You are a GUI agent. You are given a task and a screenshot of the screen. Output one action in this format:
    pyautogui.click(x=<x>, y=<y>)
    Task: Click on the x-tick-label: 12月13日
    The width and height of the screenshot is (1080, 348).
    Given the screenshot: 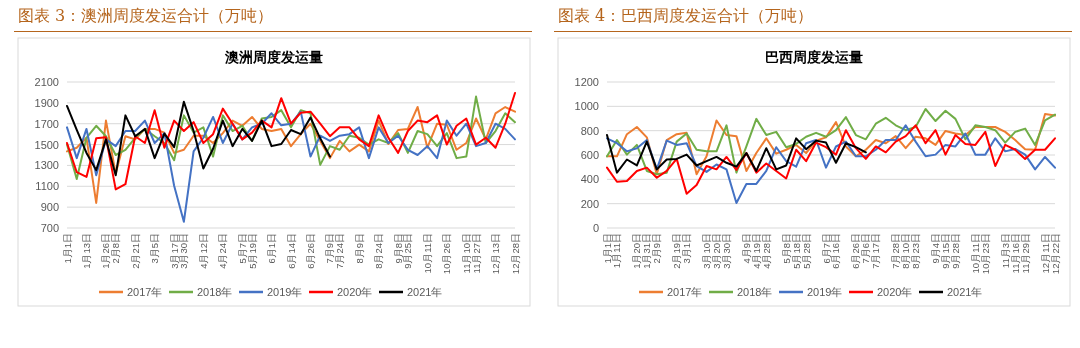 What is the action you would take?
    pyautogui.click(x=496, y=254)
    